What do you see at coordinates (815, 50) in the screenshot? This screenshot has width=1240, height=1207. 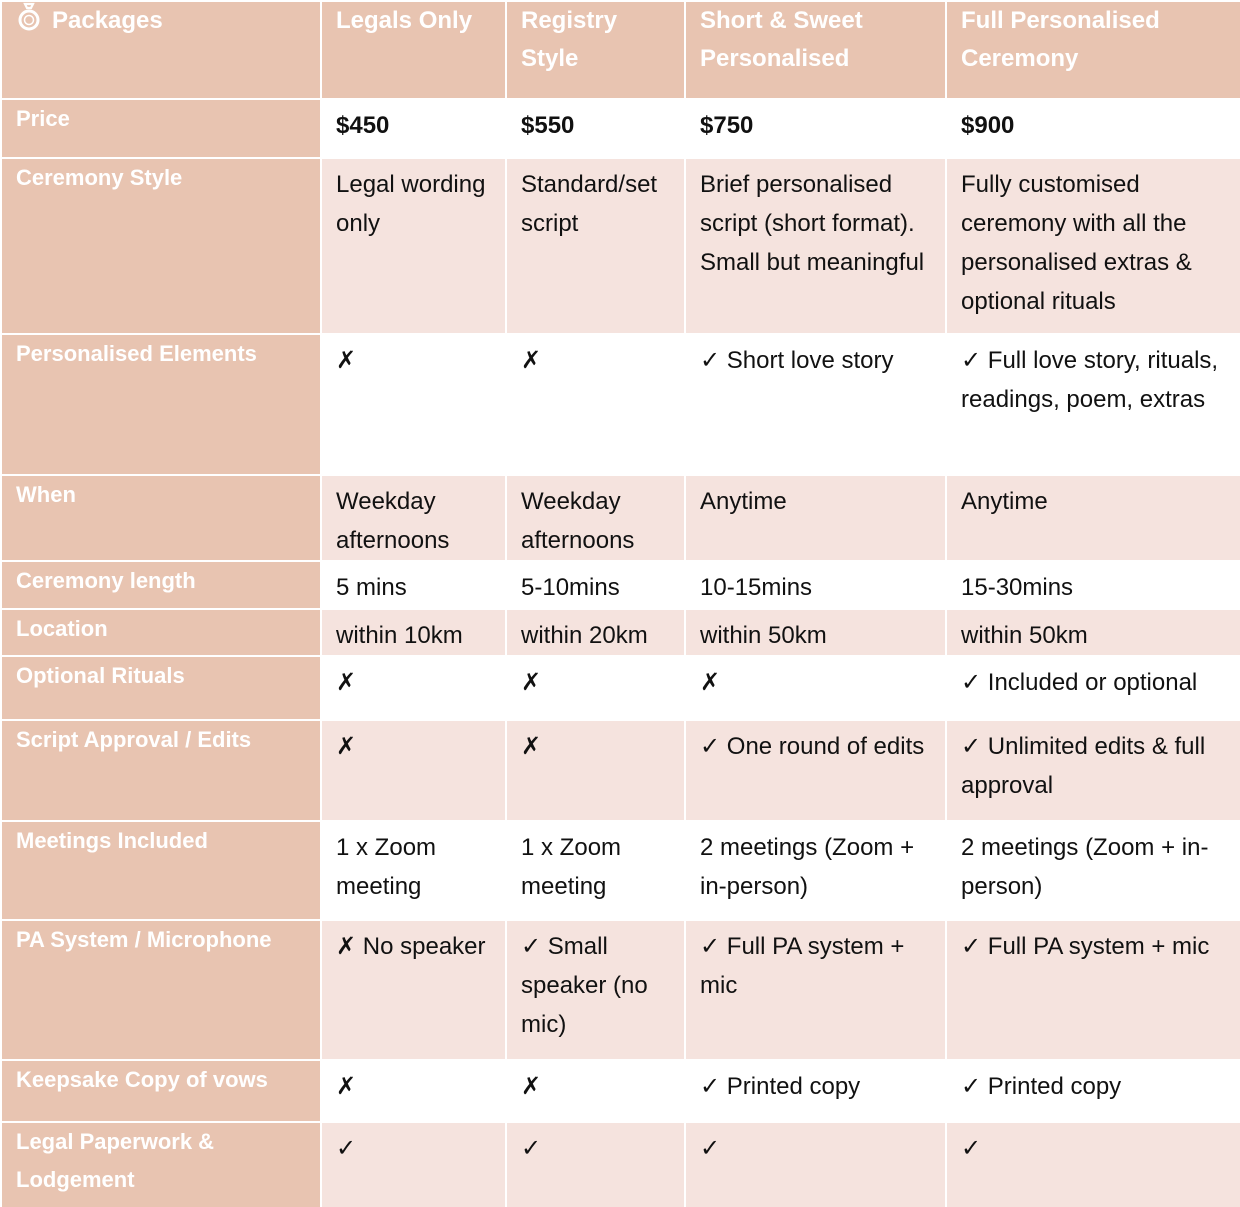 I see `column-header: Short & Sweet Personalised` at bounding box center [815, 50].